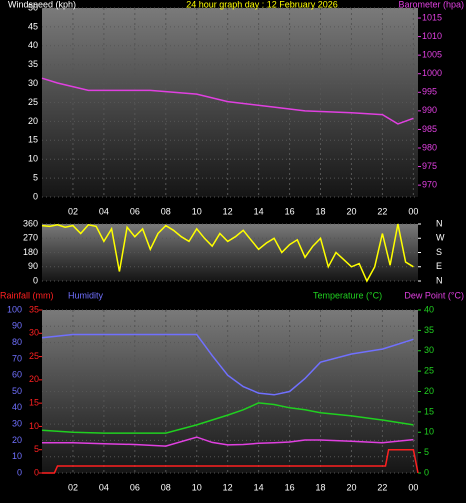 The height and width of the screenshot is (503, 466). I want to click on y3-tick-label: 30, so click(34, 333).